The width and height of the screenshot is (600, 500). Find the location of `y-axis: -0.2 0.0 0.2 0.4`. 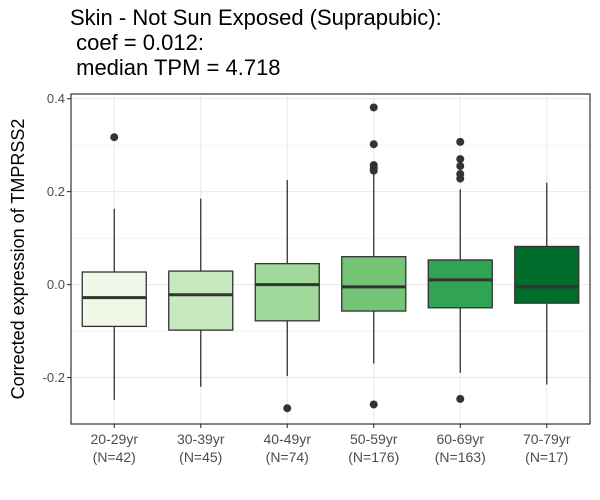

y-axis: -0.2 0.0 0.2 0.4 is located at coordinates (57, 238).